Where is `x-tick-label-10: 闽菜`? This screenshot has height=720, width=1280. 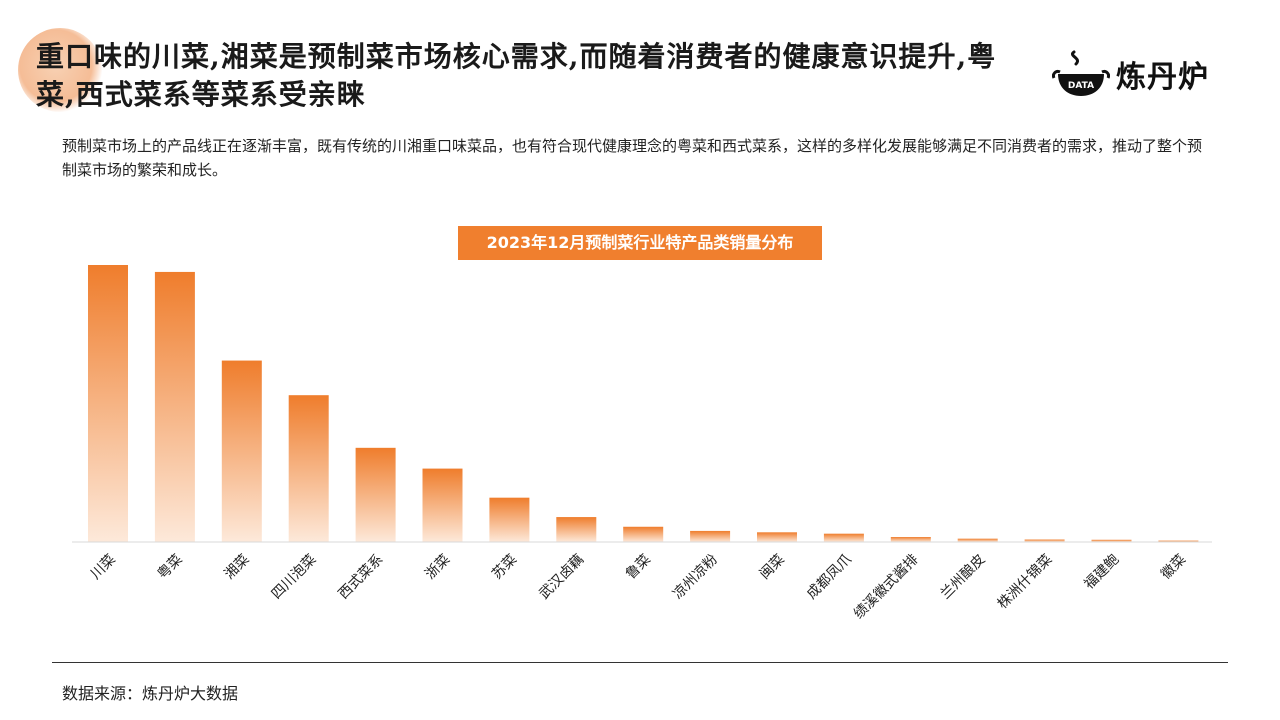
x-tick-label-10: 闽菜 is located at coordinates (772, 567).